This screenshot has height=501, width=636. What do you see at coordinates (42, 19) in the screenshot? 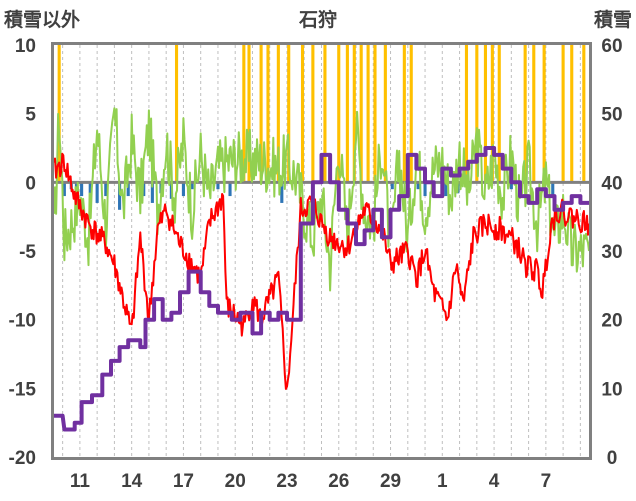
I see `left-axis-label: 積雪以外` at bounding box center [42, 19].